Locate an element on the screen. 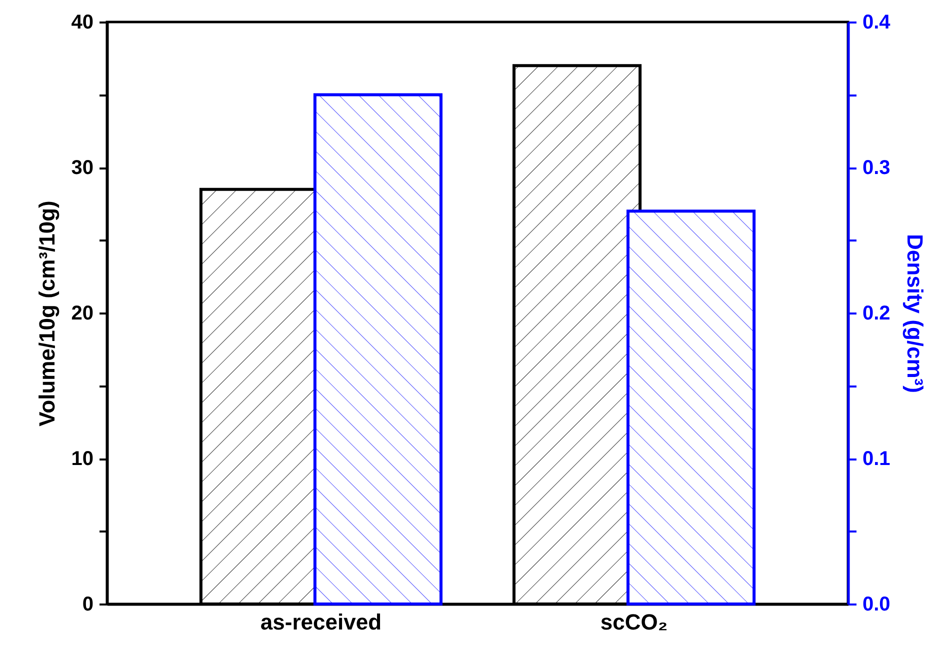 The image size is (948, 646). y2-tick-label: 0.0 is located at coordinates (876, 605).